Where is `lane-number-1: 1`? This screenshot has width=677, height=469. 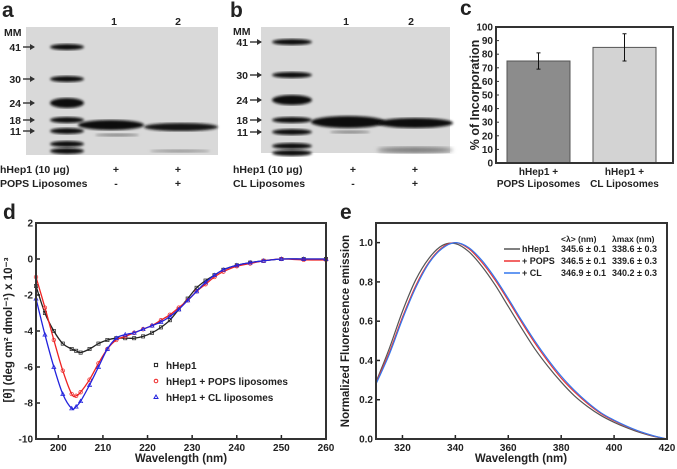 lane-number-1: 1 is located at coordinates (114, 22).